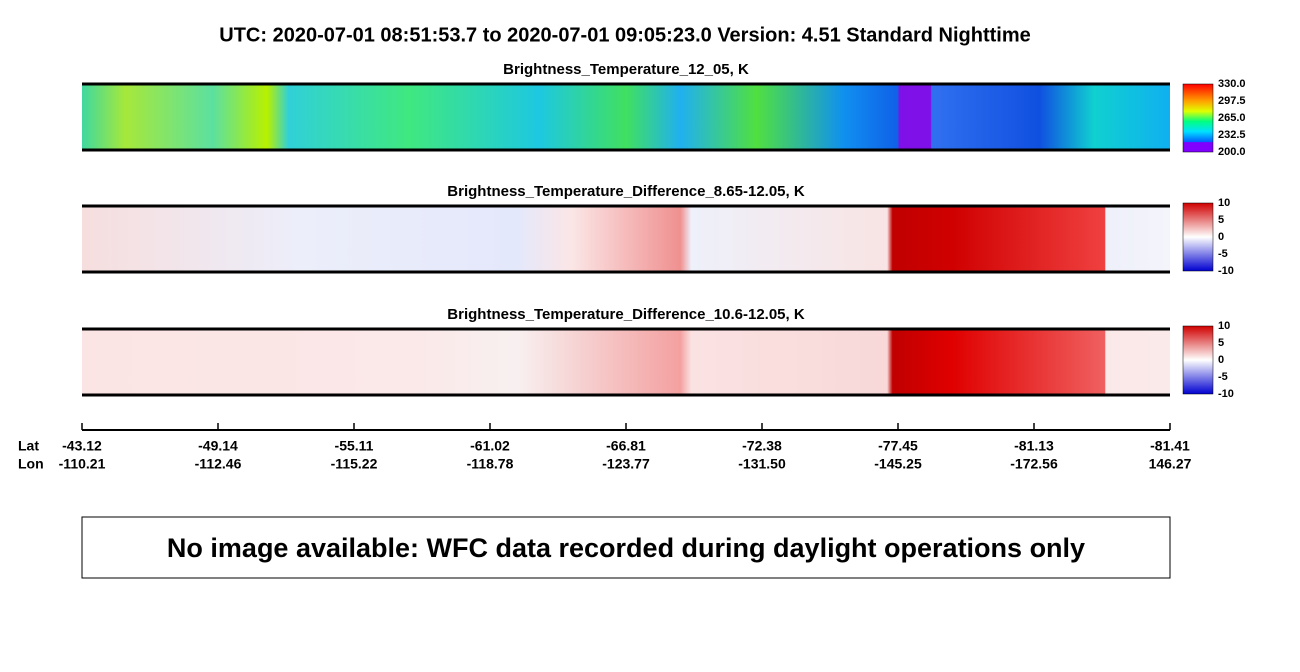 This screenshot has width=1300, height=672. What do you see at coordinates (626, 464) in the screenshot?
I see `lon-tick-label: -123.77` at bounding box center [626, 464].